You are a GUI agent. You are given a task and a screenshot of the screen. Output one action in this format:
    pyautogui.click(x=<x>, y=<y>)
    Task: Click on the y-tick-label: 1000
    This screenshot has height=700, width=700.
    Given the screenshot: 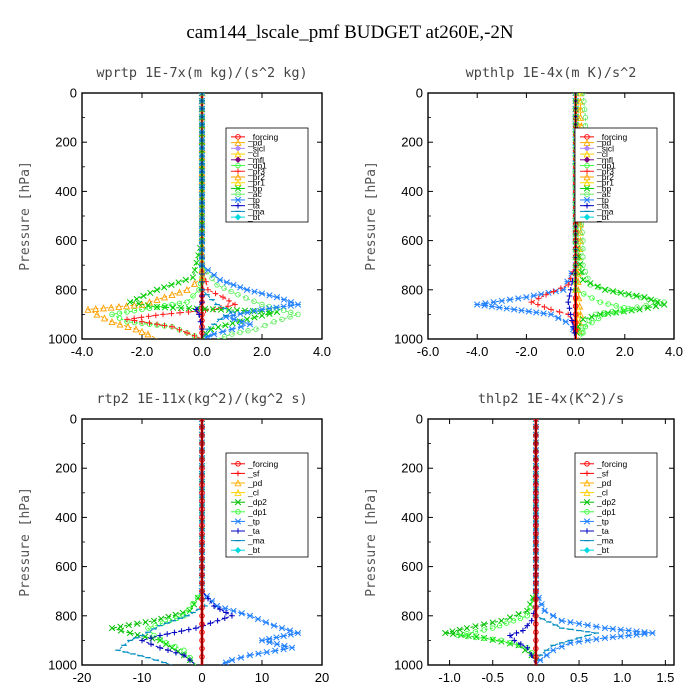 What is the action you would take?
    pyautogui.click(x=408, y=339)
    